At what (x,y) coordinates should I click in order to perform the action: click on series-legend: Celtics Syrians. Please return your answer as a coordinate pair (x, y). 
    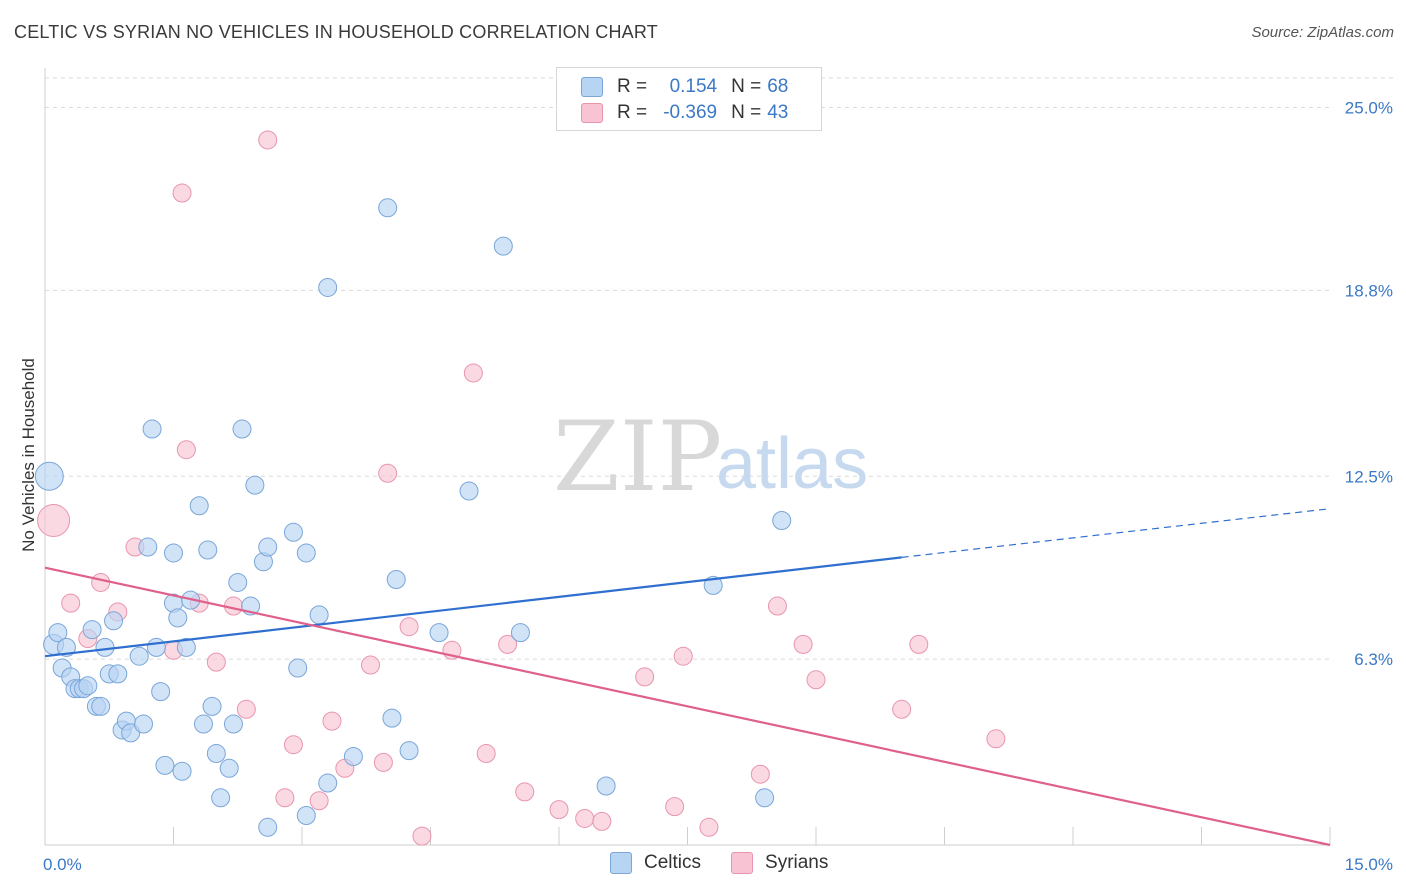
    Looking at the image, I should click on (734, 863).